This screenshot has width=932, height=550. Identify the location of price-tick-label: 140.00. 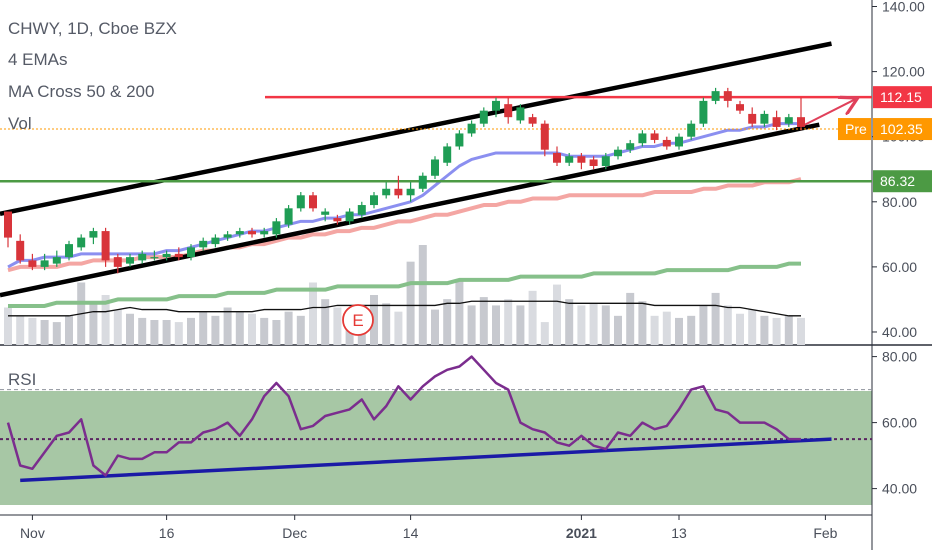
(903, 7).